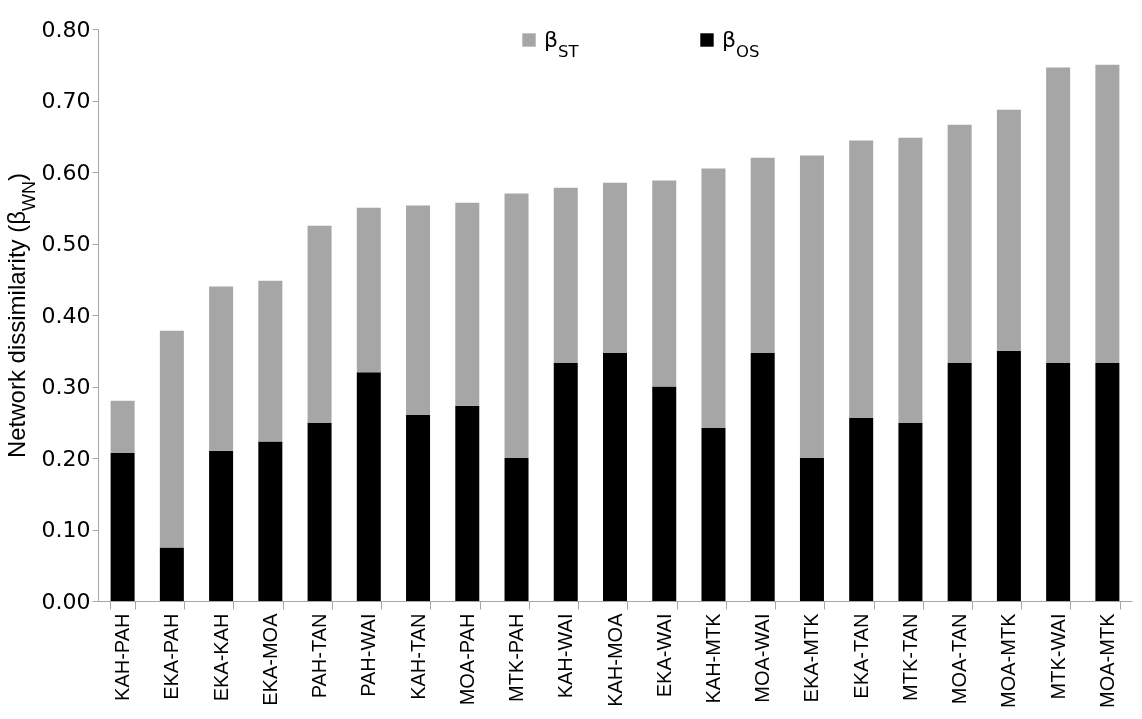 Image resolution: width=1142 pixels, height=719 pixels. I want to click on x-tick-label: EKA-MOA, so click(269, 659).